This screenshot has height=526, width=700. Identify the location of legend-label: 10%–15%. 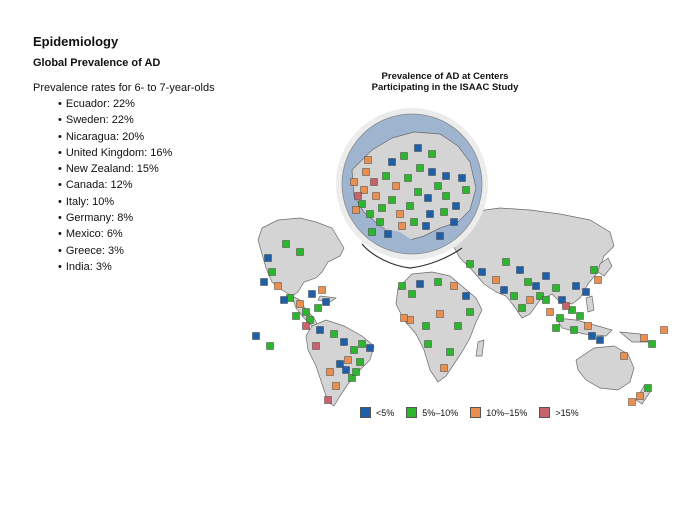
(507, 412).